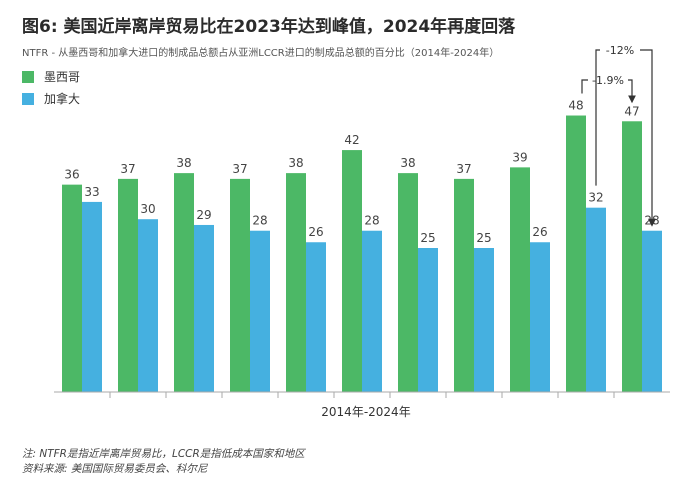 This screenshot has height=495, width=700. What do you see at coordinates (539, 232) in the screenshot?
I see `data-label-canada-2022: 26` at bounding box center [539, 232].